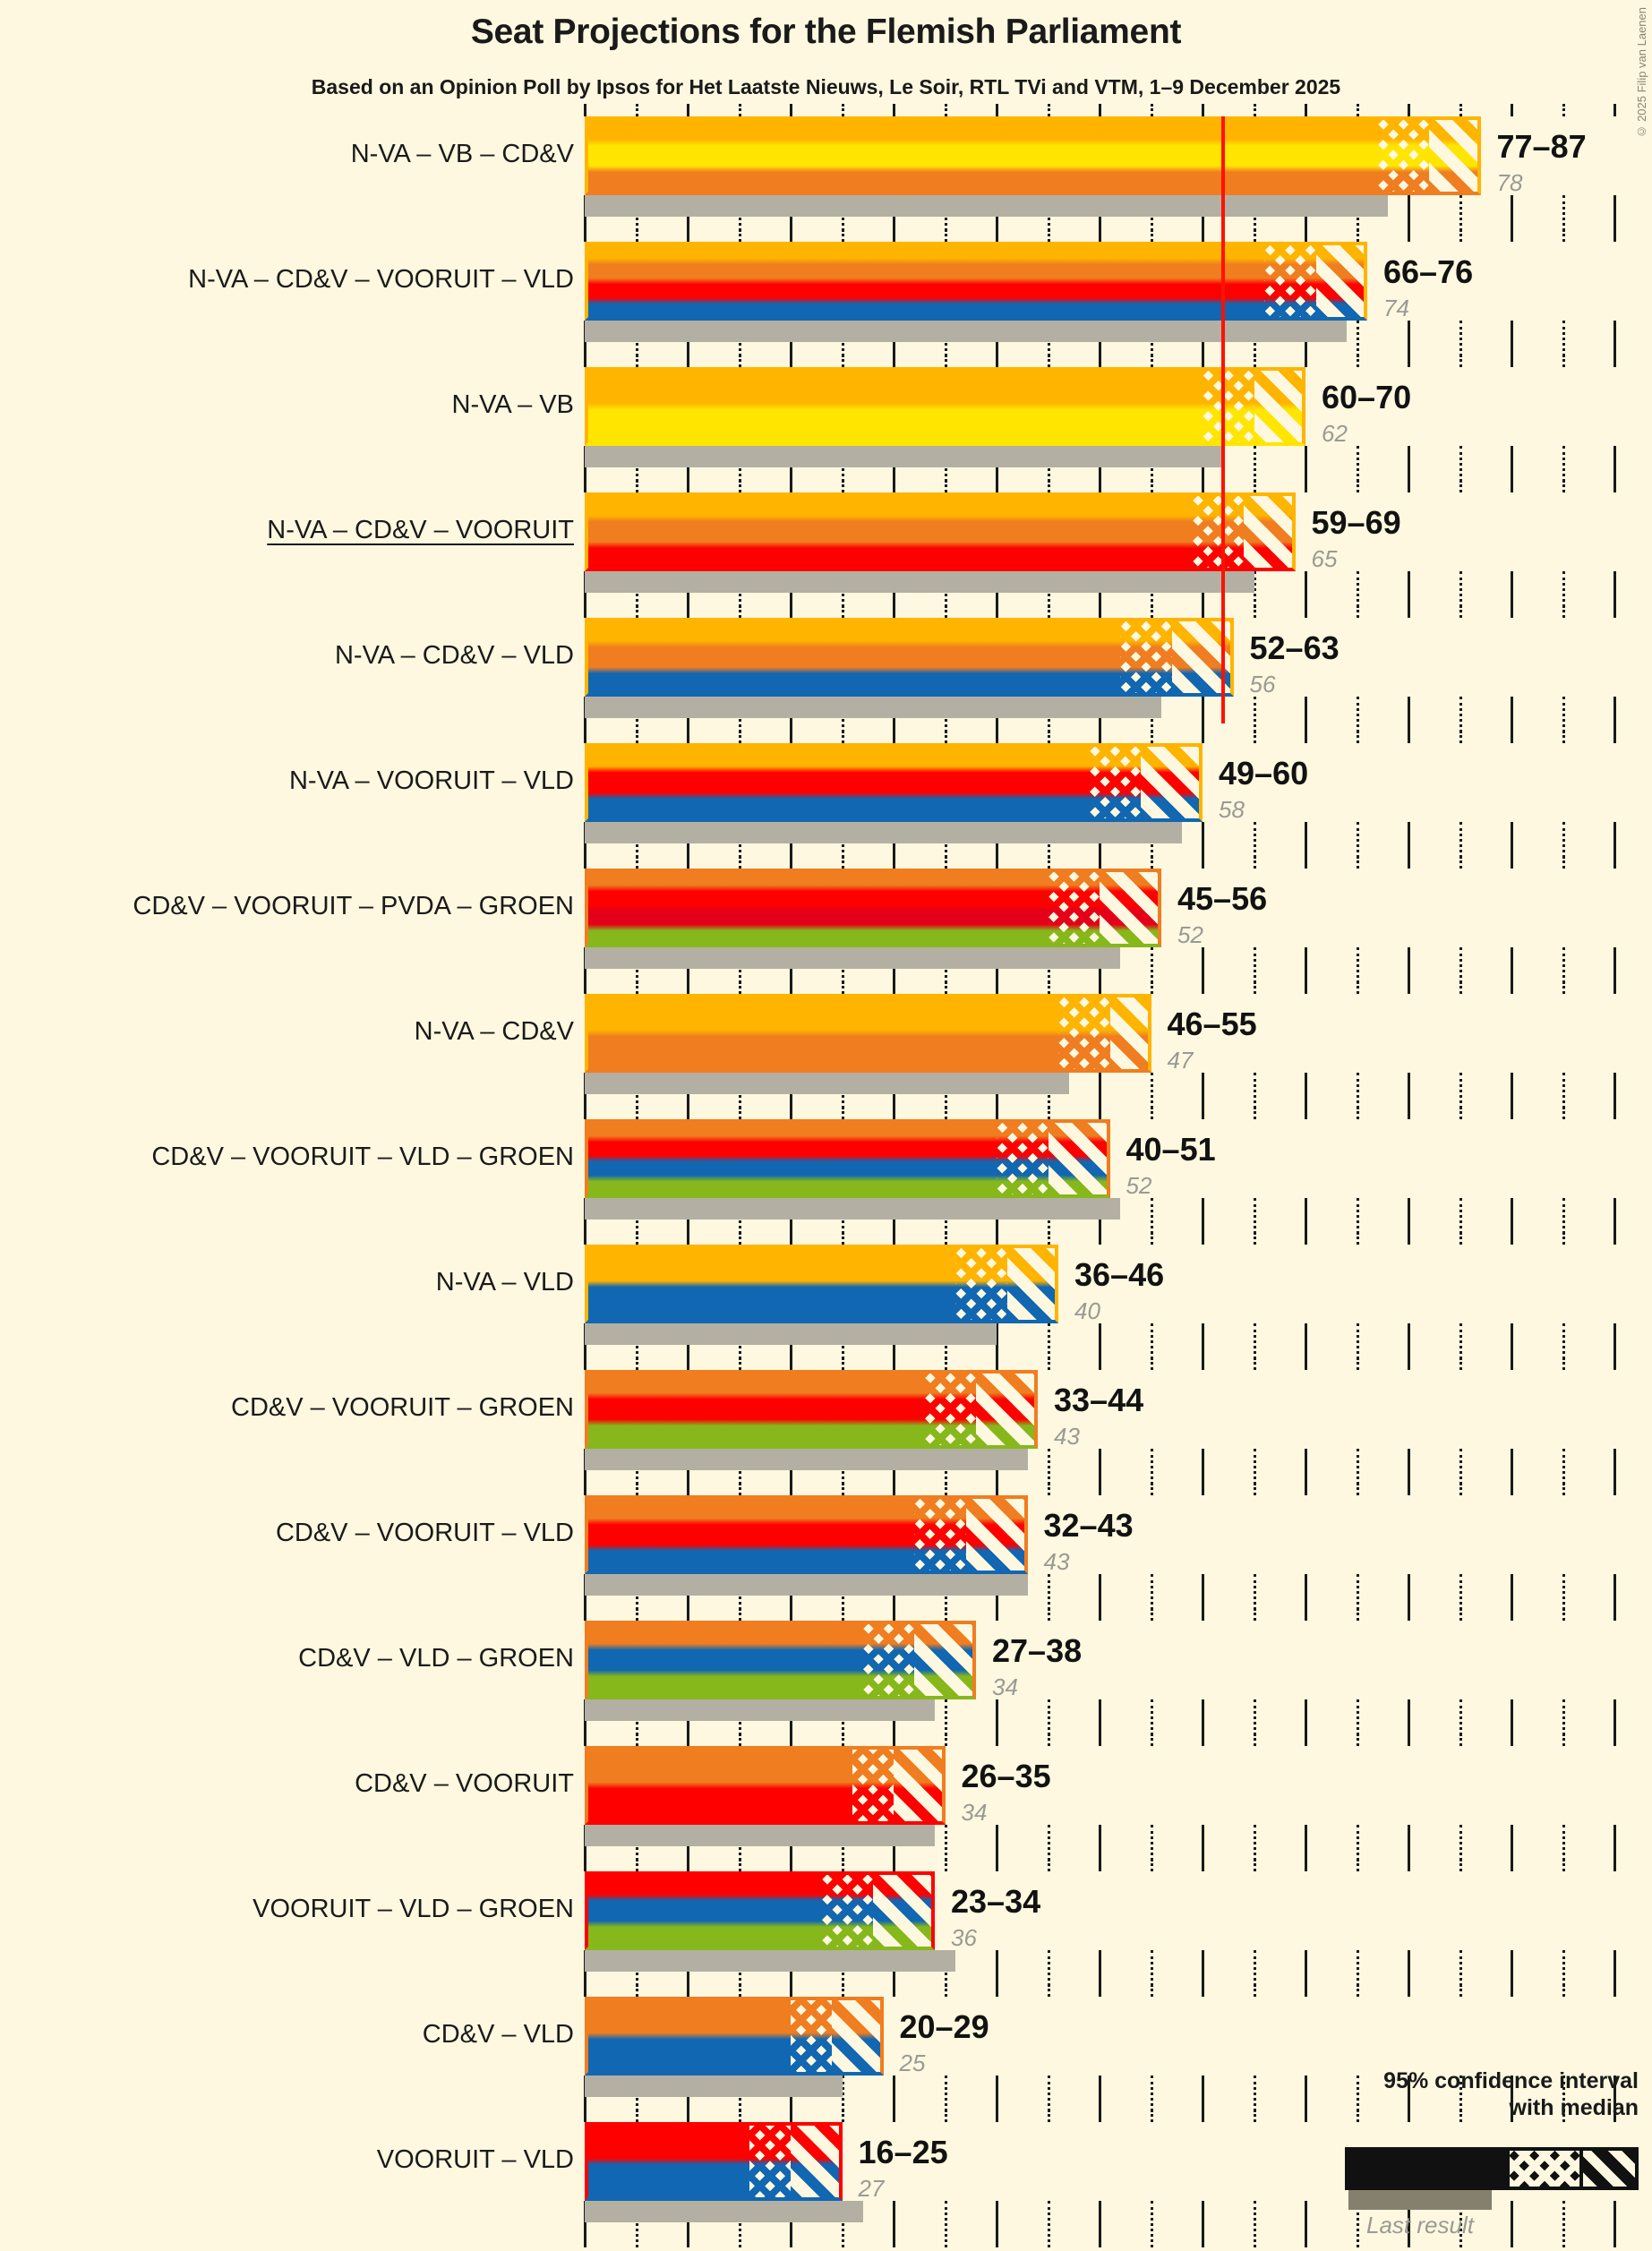  Describe the element at coordinates (1420, 2200) in the screenshot. I see `legend-last-result-bar` at that location.